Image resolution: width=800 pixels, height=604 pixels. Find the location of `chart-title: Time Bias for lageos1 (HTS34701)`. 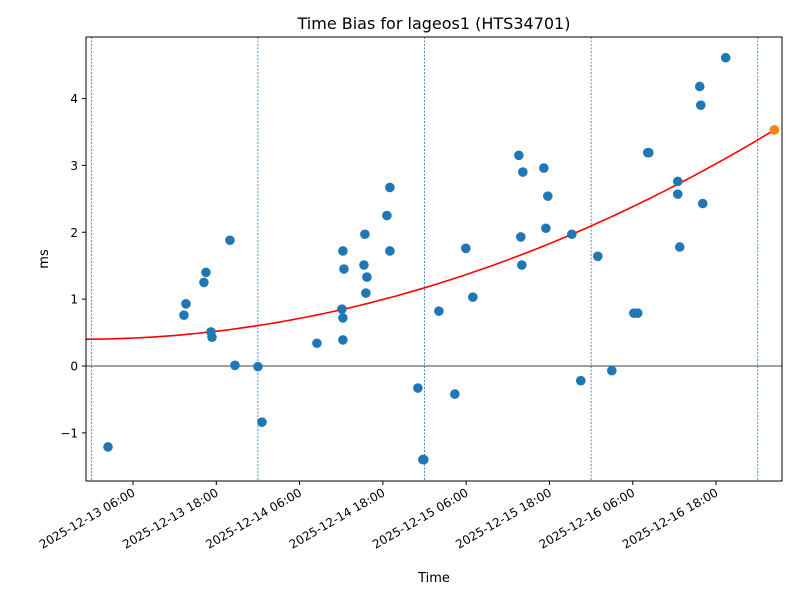

chart-title: Time Bias for lageos1 (HTS34701) is located at coordinates (434, 23).